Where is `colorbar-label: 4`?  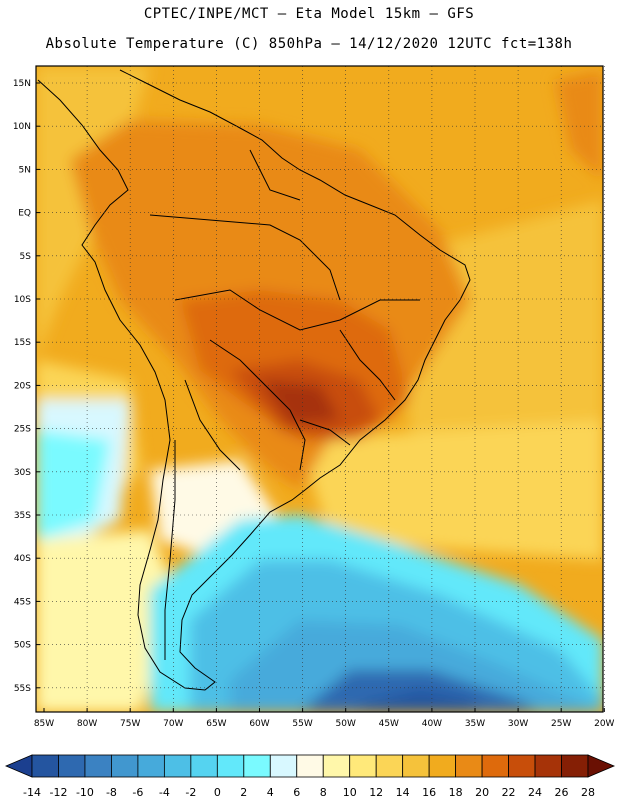 colorbar-label: 4 is located at coordinates (270, 792).